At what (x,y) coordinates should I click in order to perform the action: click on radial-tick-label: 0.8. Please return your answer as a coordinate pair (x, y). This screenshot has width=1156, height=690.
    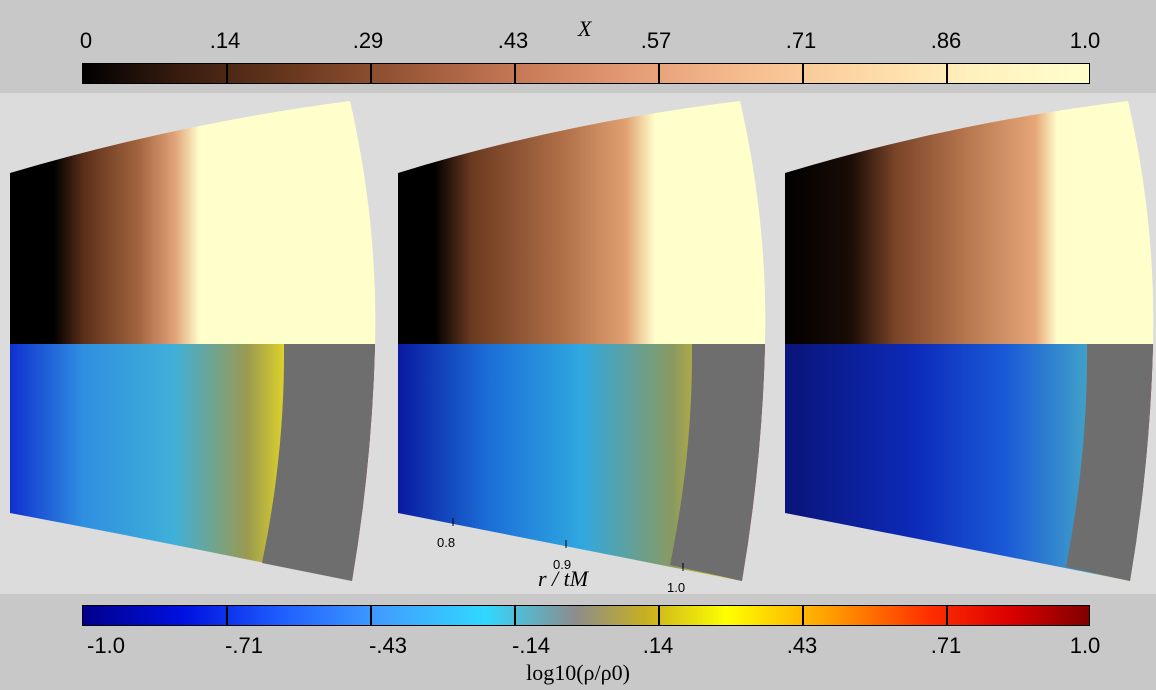
    Looking at the image, I should click on (446, 542).